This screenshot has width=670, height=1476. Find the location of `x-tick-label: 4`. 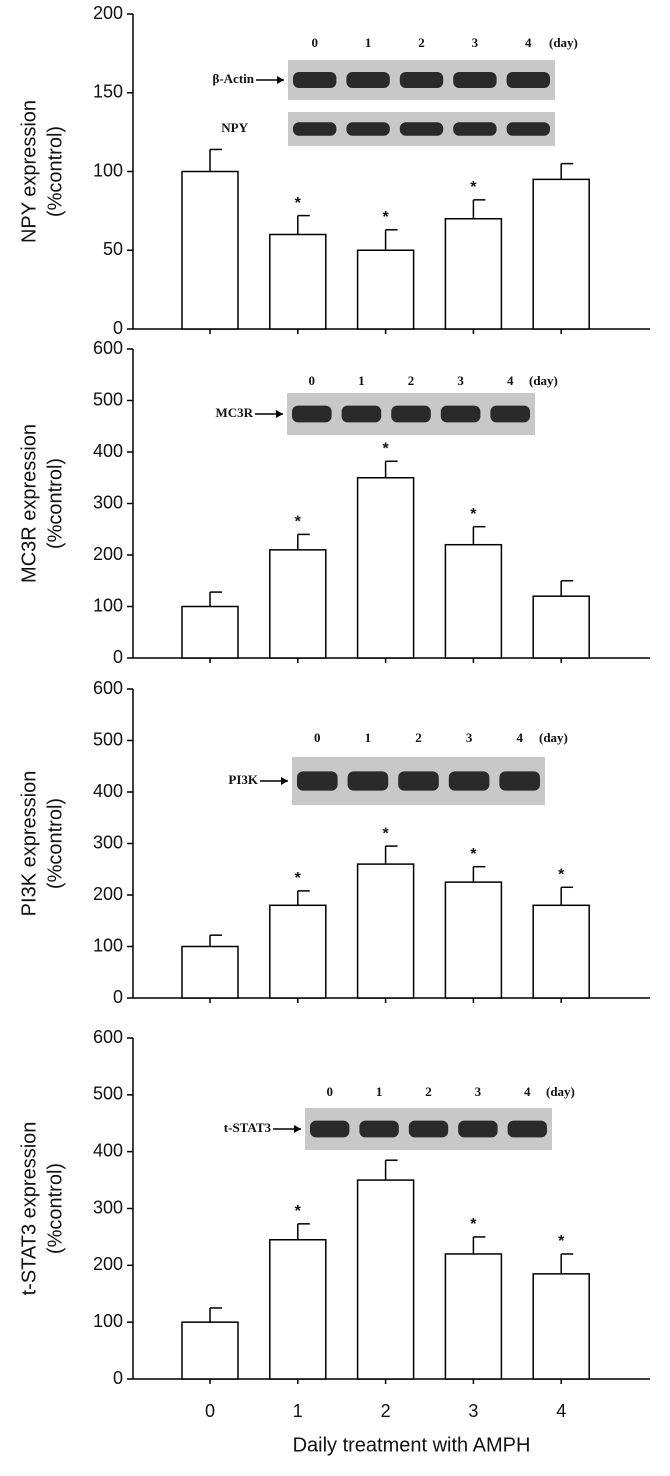

x-tick-label: 4 is located at coordinates (561, 1411).